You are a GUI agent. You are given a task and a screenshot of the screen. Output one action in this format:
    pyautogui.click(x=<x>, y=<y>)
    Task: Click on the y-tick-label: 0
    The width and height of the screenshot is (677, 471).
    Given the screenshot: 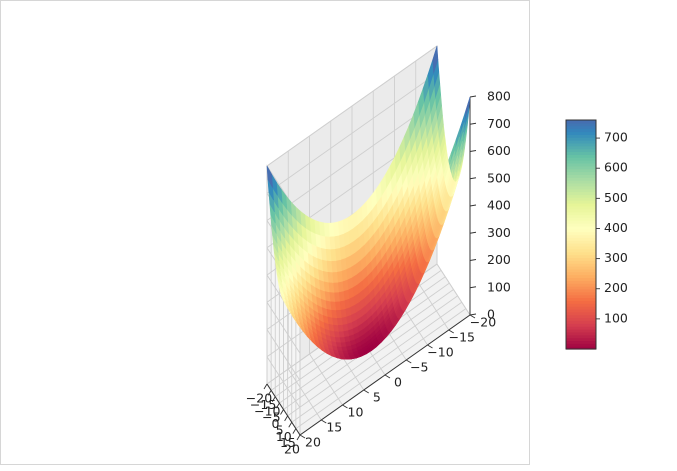 What is the action you would take?
    pyautogui.click(x=398, y=382)
    